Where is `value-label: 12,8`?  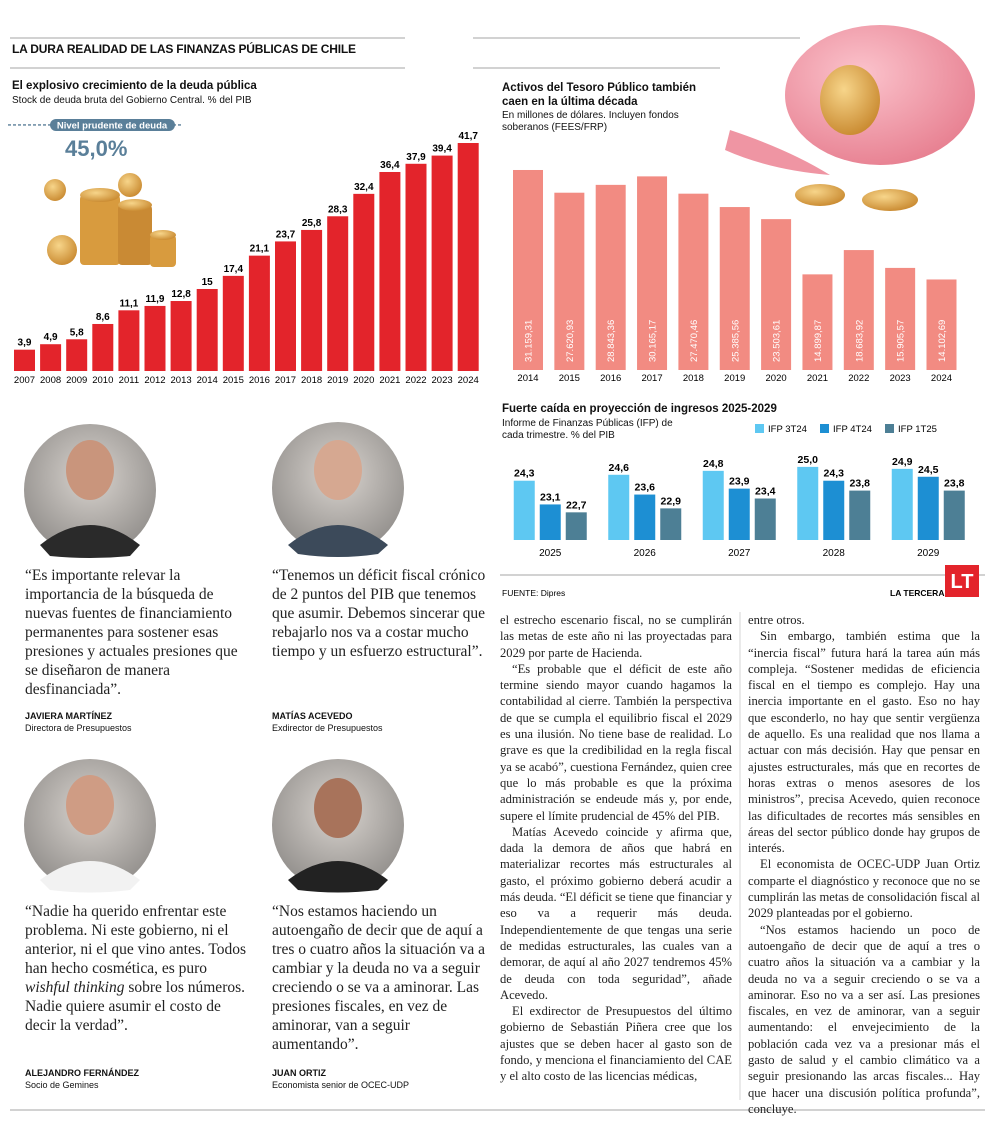 value-label: 12,8 is located at coordinates (181, 294).